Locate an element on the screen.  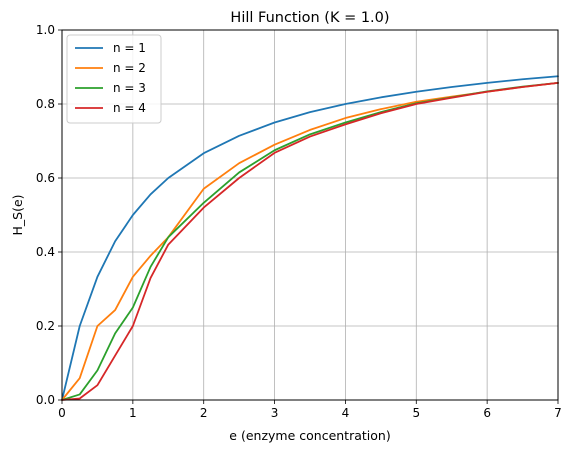
legend-box is located at coordinates (114, 79).